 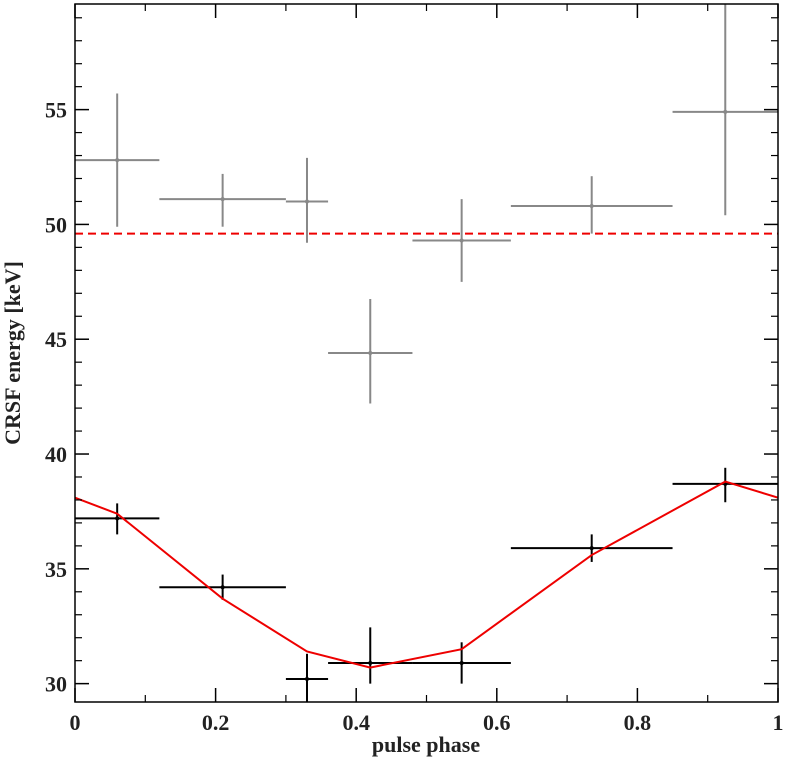 I want to click on y-tick-label: 35, so click(x=56, y=569).